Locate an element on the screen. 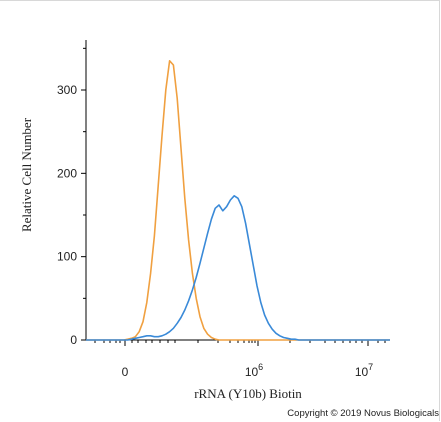 Image resolution: width=441 pixels, height=422 pixels. x-tick-label: 0 is located at coordinates (125, 372).